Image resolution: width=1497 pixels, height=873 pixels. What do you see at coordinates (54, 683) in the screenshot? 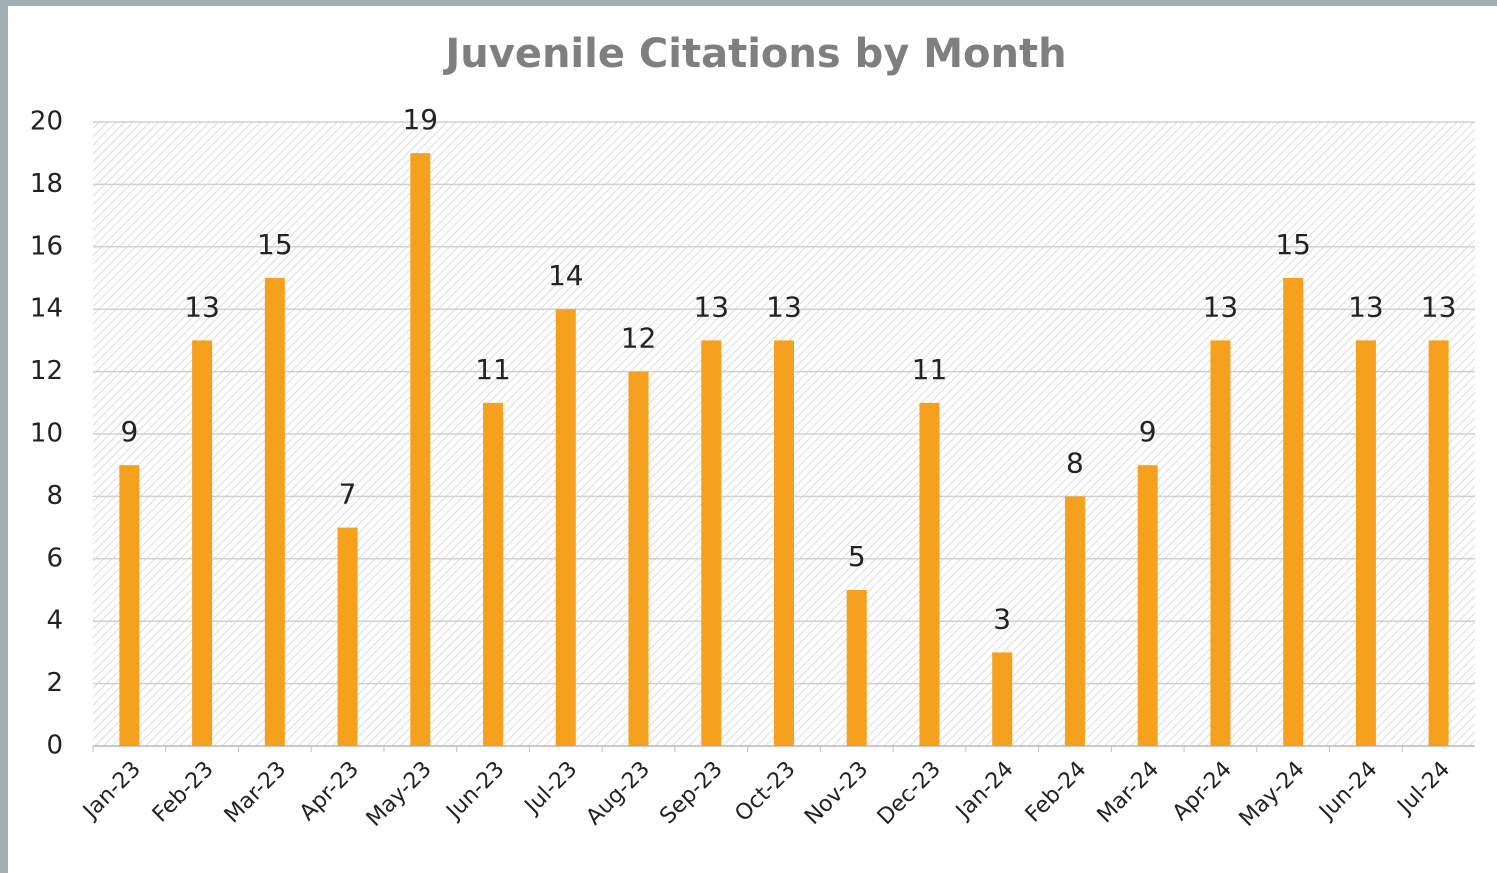
I see `y-tick-label: 2` at bounding box center [54, 683].